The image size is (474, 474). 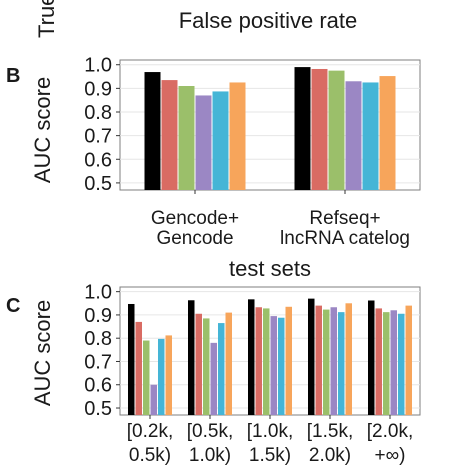 I want to click on x-tick-label-line: 1.0k), so click(x=210, y=455).